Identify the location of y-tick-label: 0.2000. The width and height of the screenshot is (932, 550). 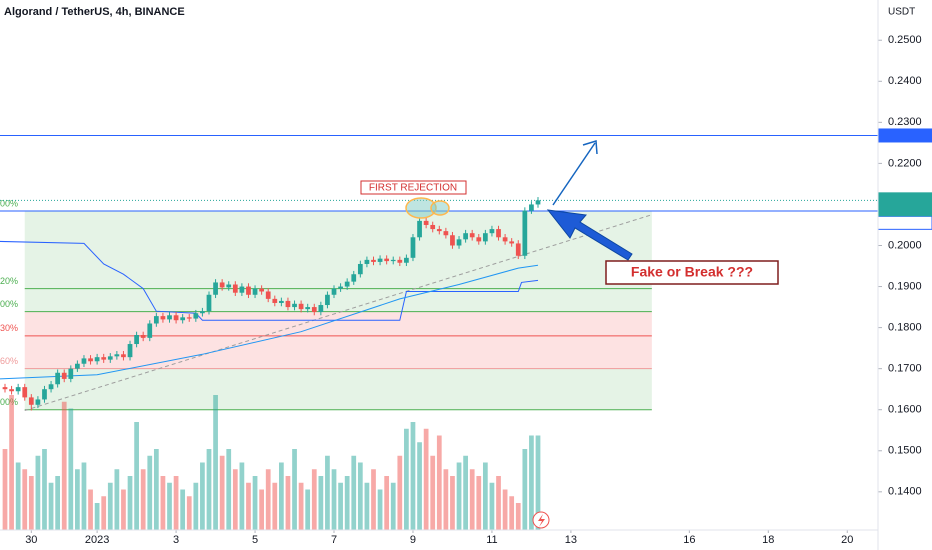
(905, 245).